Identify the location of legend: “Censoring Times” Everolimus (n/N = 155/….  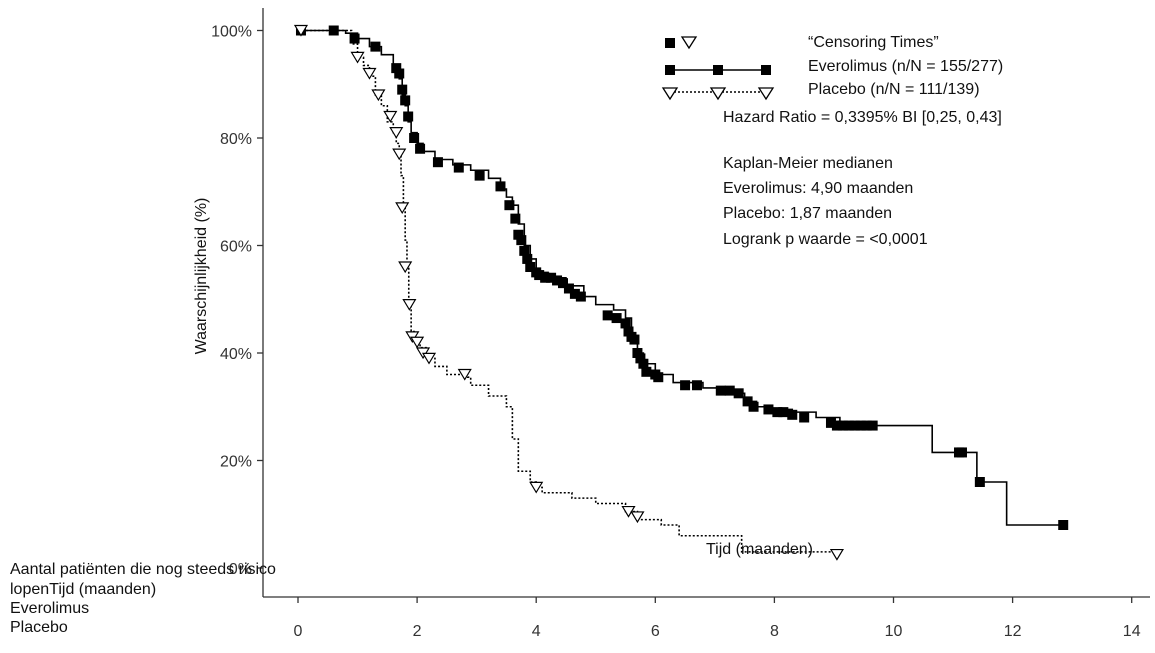
(832, 67).